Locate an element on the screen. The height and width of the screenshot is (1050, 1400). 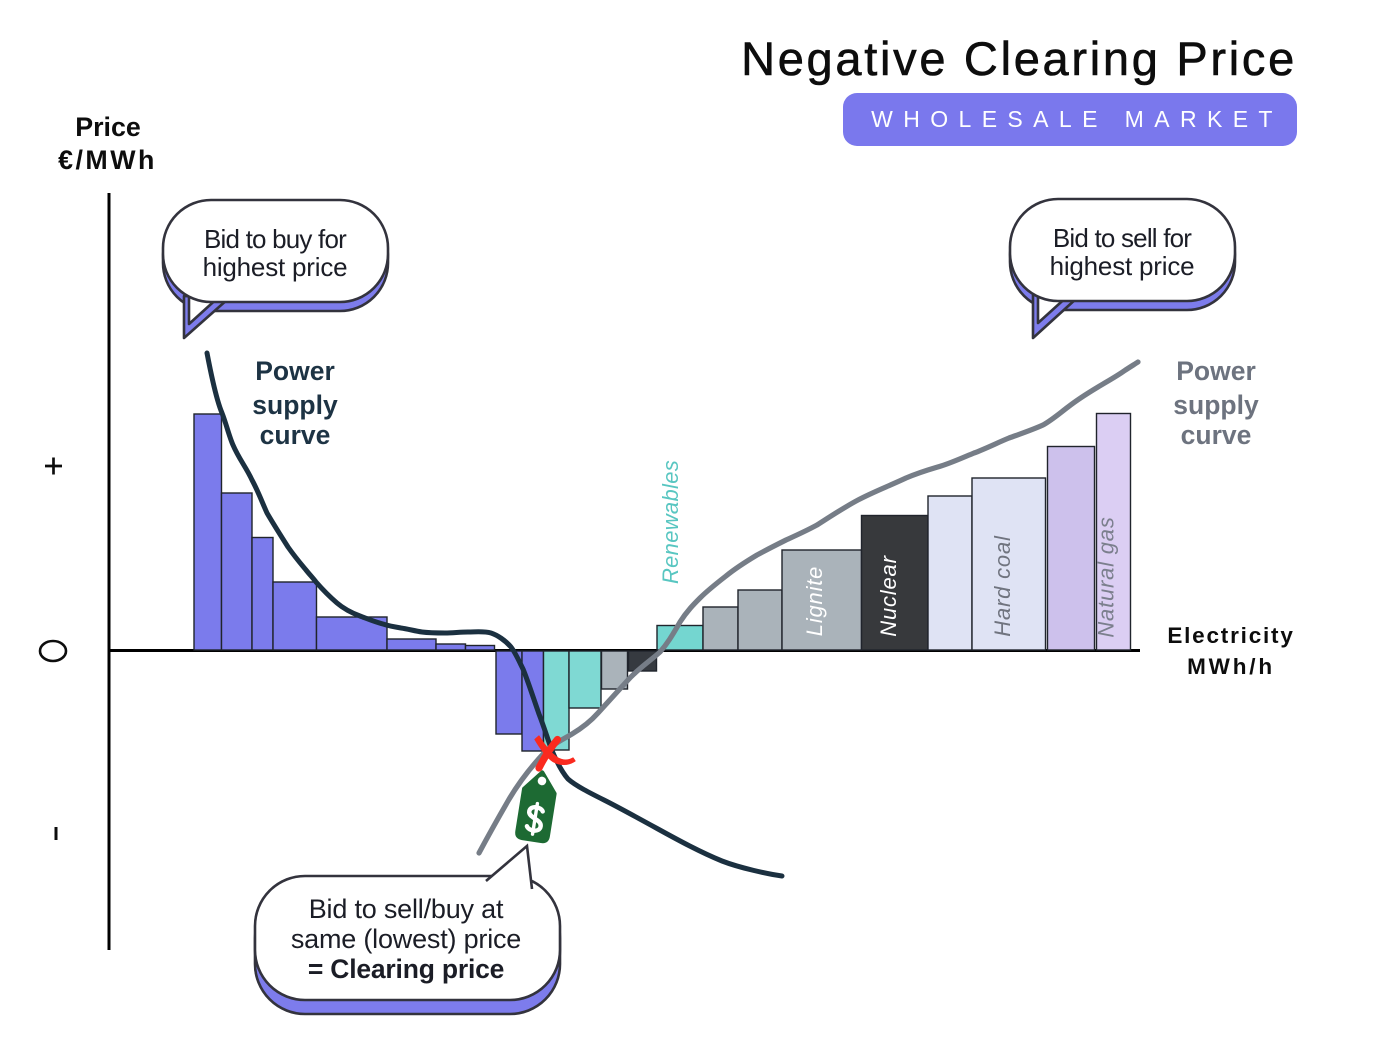
svg-text: Bid to sell for is located at coordinates (1122, 238).